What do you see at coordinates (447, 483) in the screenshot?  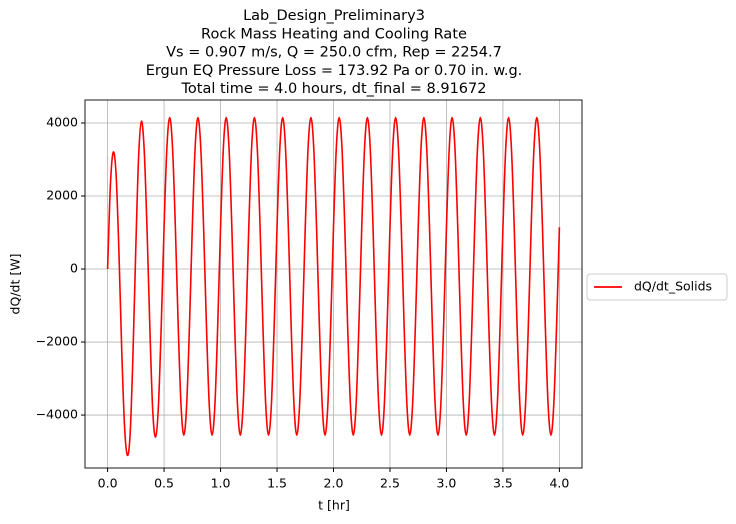 I see `x-tick-label: 3.0` at bounding box center [447, 483].